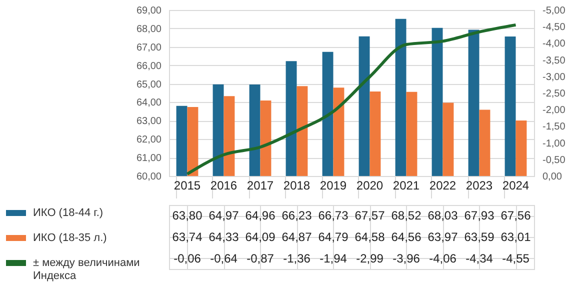 This screenshot has height=286, width=576. Describe the element at coordinates (333, 237) in the screenshot. I see `data-label: 64,79` at that location.